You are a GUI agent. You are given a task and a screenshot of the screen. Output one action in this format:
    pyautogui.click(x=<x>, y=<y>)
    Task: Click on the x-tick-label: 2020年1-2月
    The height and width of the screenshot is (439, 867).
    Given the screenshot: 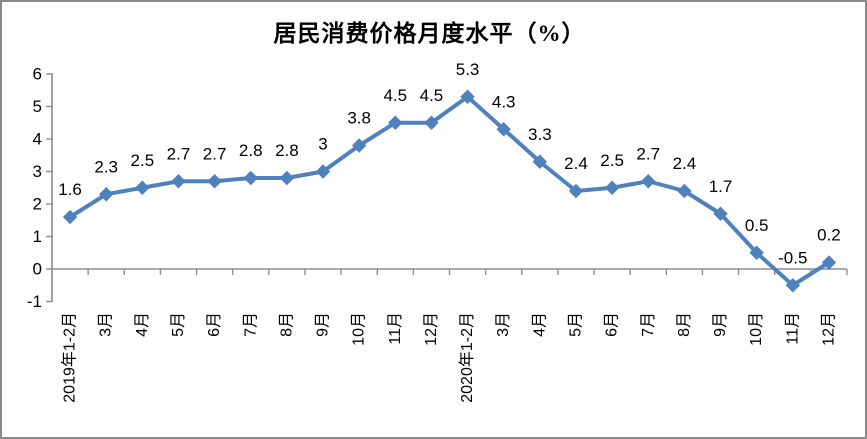 What is the action you would take?
    pyautogui.click(x=467, y=357)
    